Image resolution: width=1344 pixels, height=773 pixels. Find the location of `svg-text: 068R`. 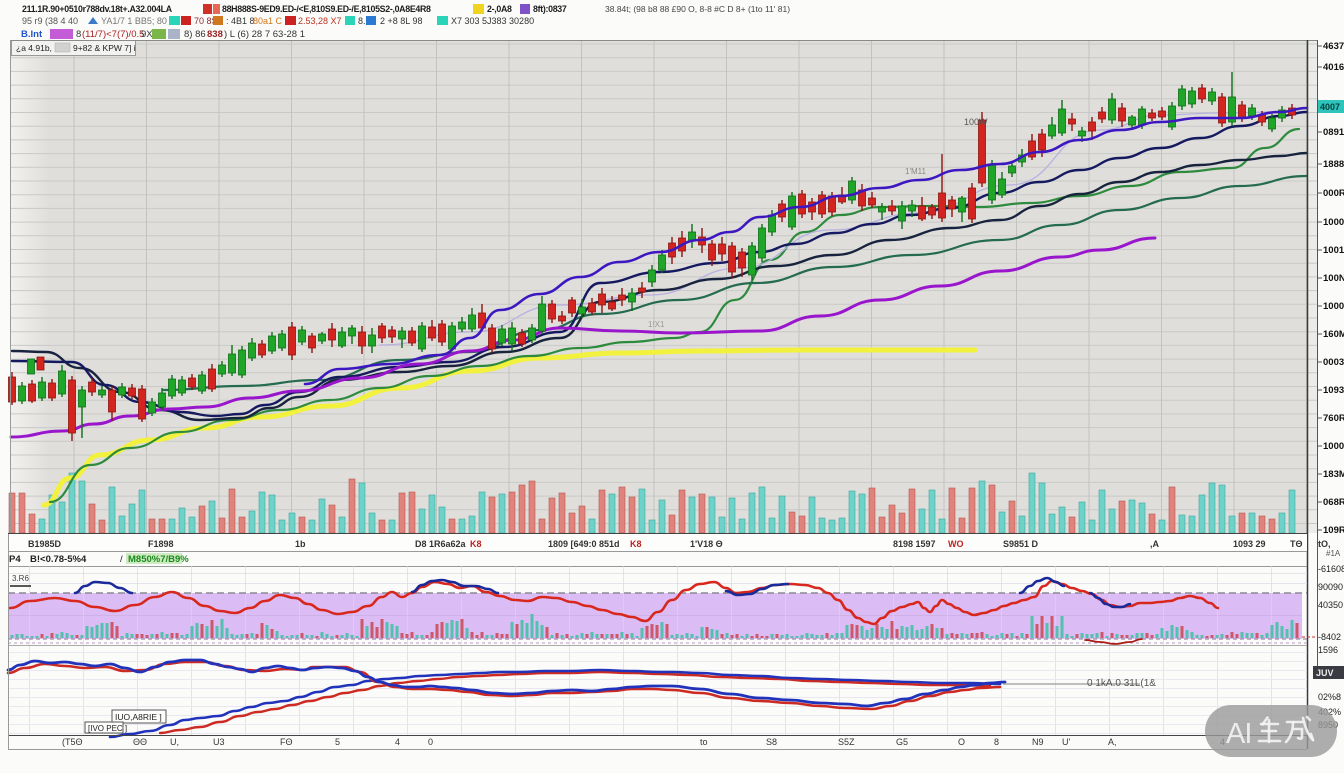

svg-text: 068R is located at coordinates (1333, 502).